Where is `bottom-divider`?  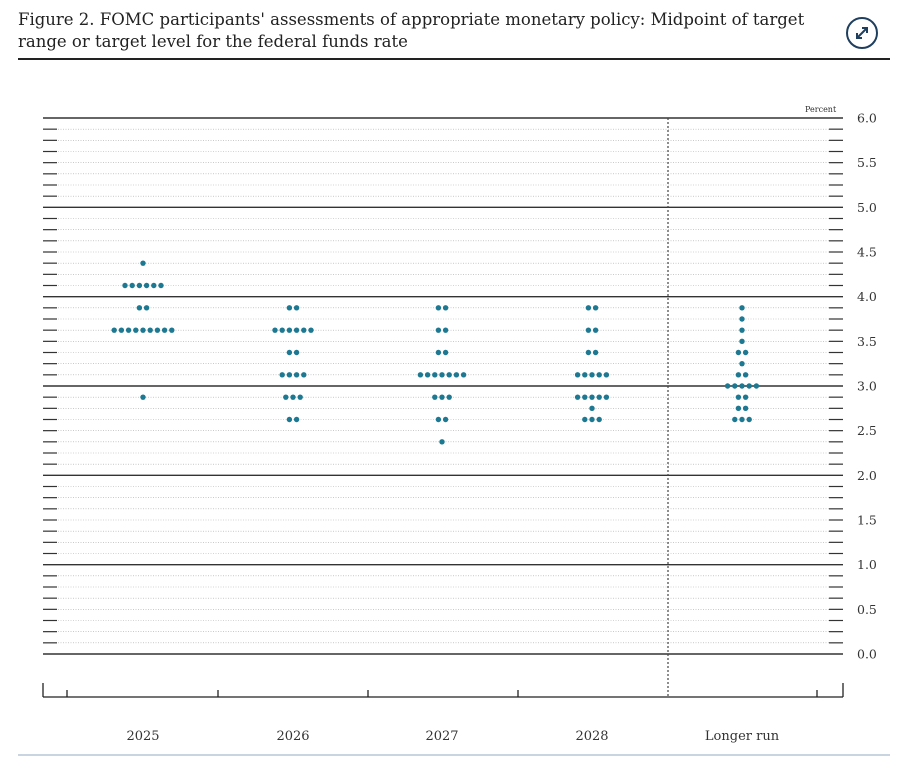
bottom-divider is located at coordinates (454, 755).